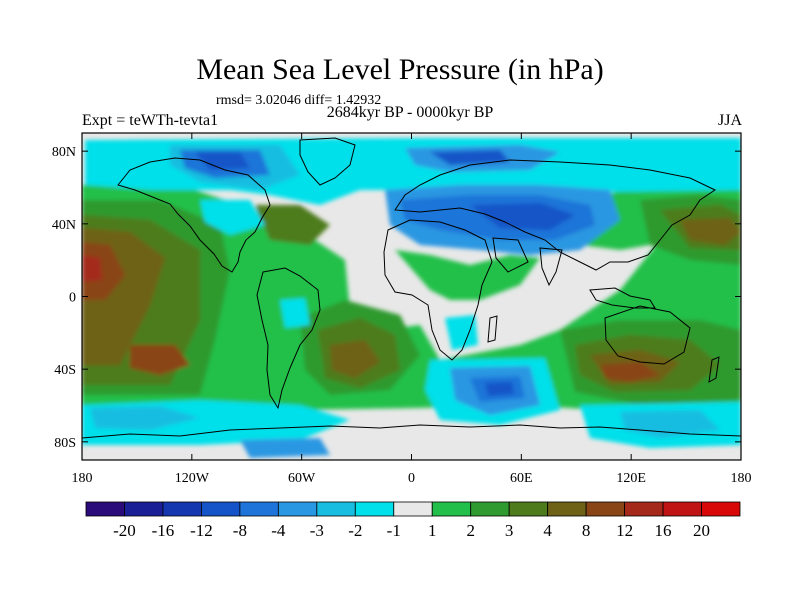 The height and width of the screenshot is (600, 800). What do you see at coordinates (160, 360) in the screenshot?
I see `region-se-pacific-rbrown` at bounding box center [160, 360].